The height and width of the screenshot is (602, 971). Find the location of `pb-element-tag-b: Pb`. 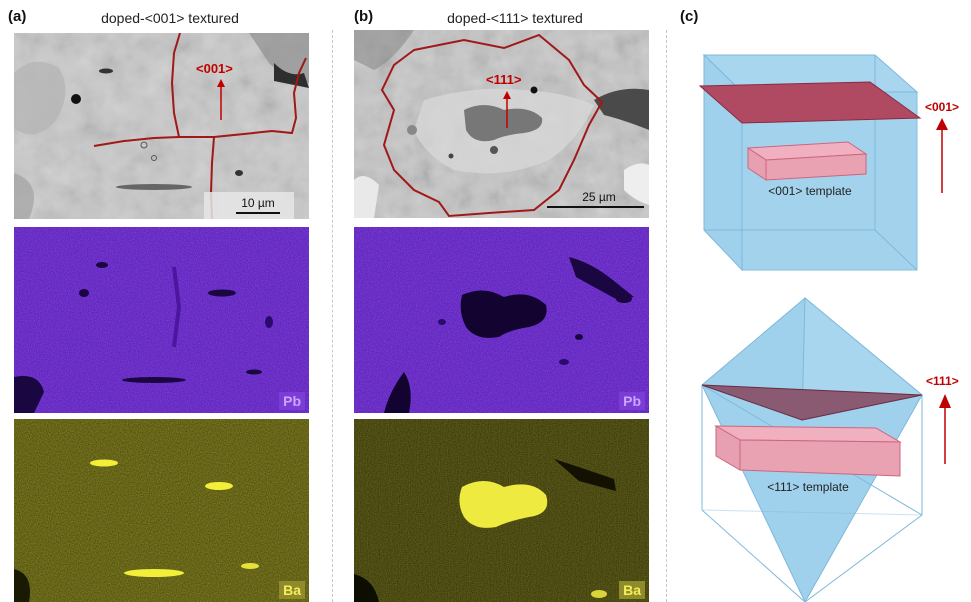

pb-element-tag-b: Pb is located at coordinates (632, 401).